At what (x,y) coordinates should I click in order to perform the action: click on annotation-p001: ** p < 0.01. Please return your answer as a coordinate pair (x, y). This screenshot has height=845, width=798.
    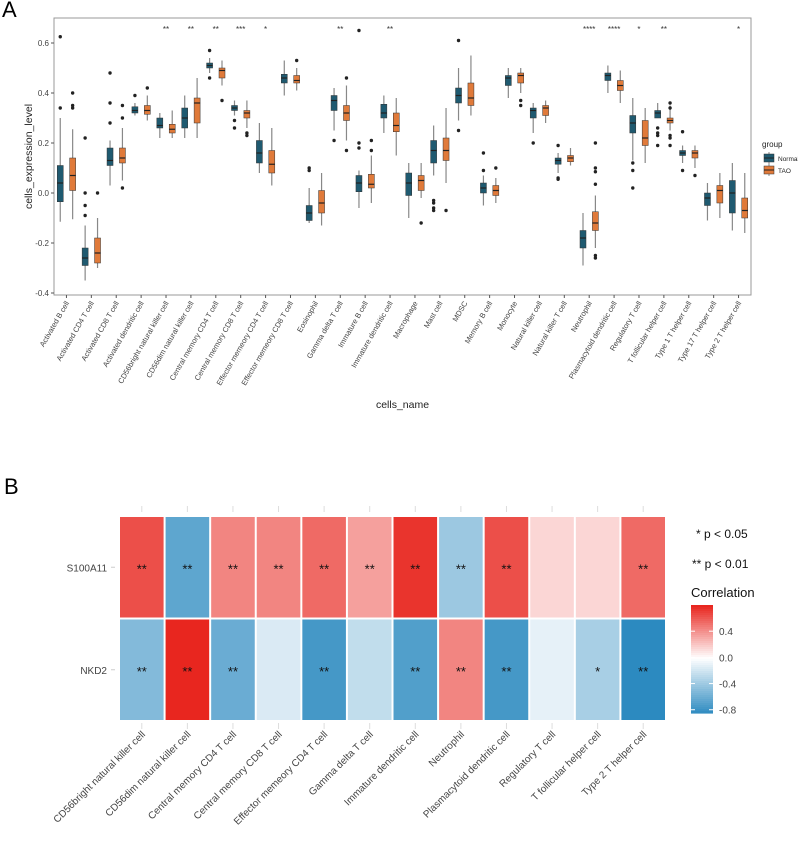
    Looking at the image, I should click on (720, 564).